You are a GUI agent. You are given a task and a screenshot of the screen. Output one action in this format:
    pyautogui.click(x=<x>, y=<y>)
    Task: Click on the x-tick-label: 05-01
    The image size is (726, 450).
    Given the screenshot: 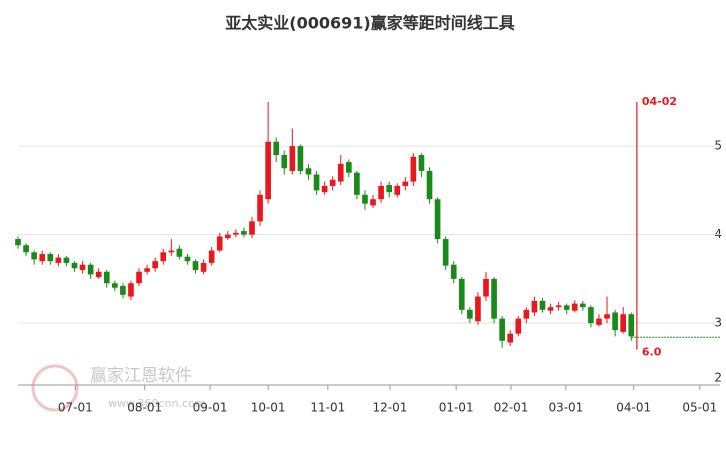 What is the action you would take?
    pyautogui.click(x=699, y=408)
    